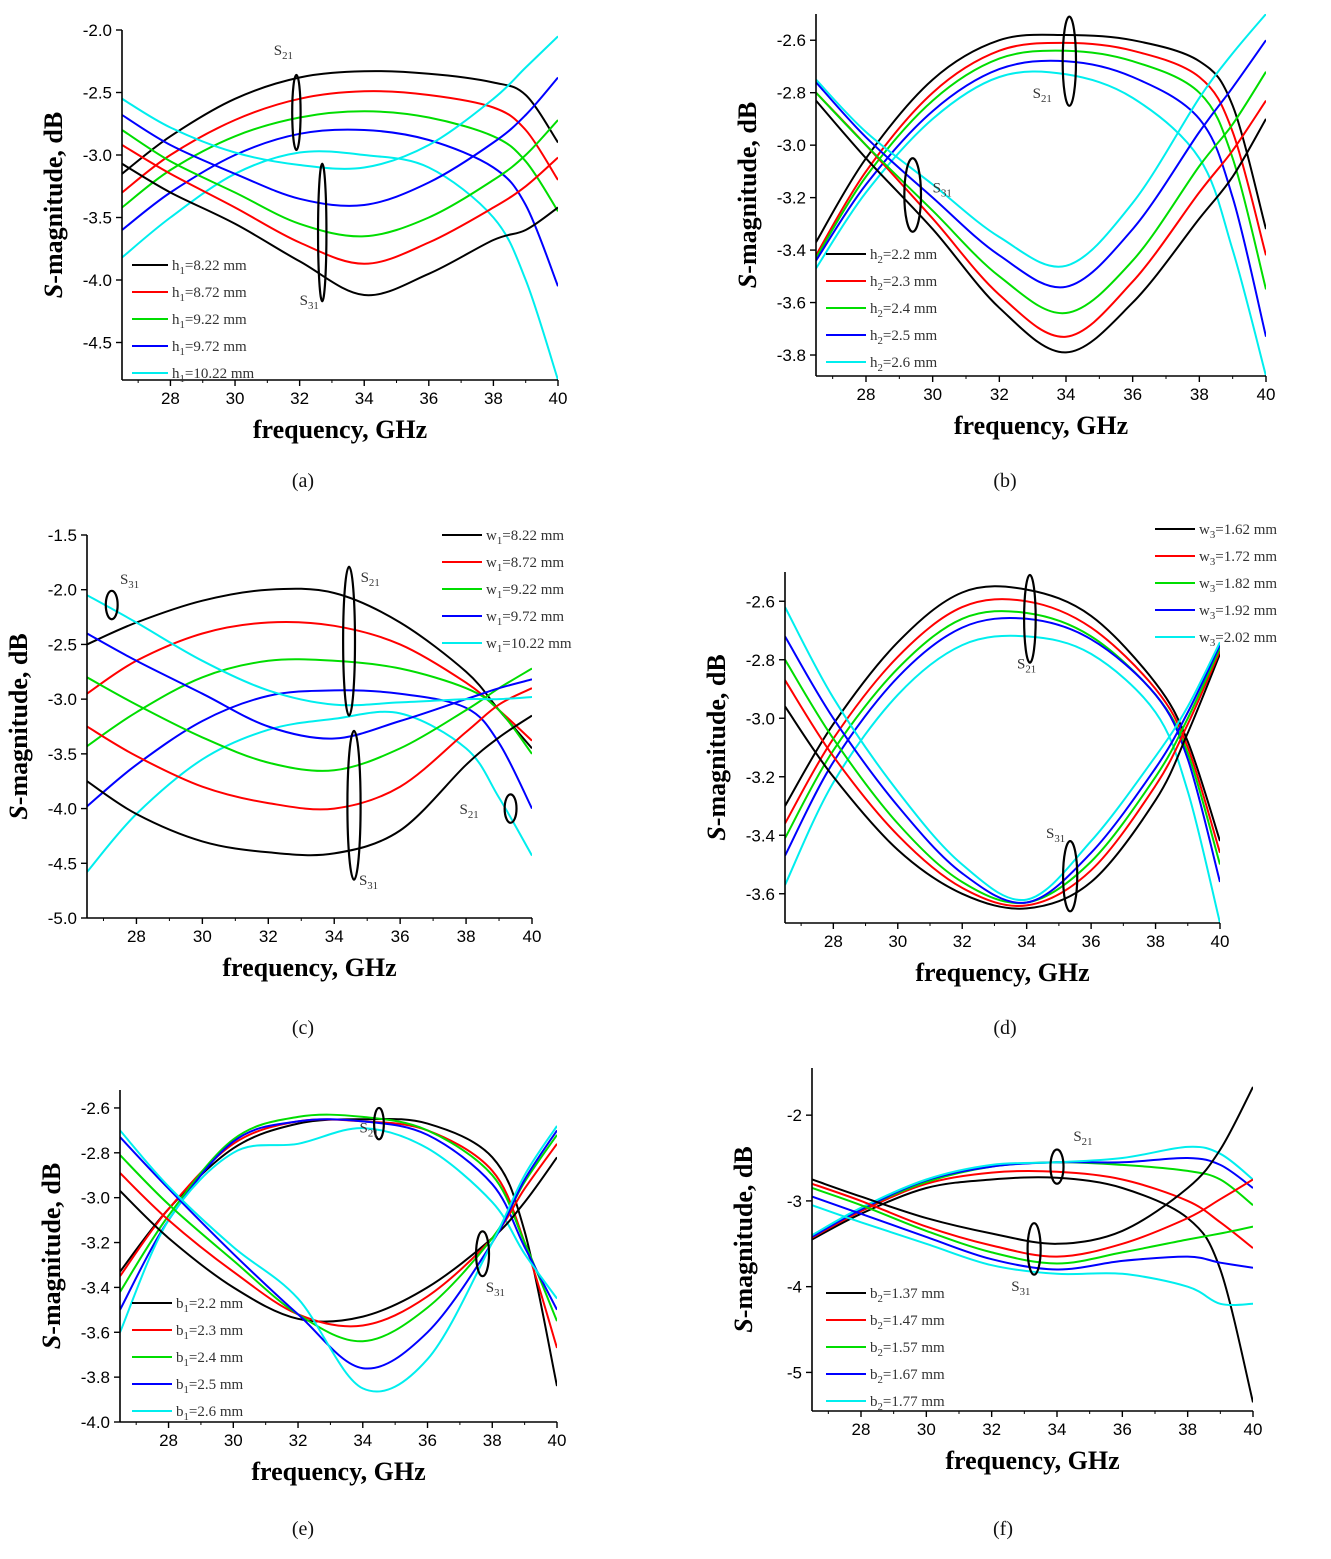 Image resolution: width=1331 pixels, height=1559 pixels. What do you see at coordinates (525, 591) in the screenshot?
I see `legend-label: w1=9.22 mm` at bounding box center [525, 591].